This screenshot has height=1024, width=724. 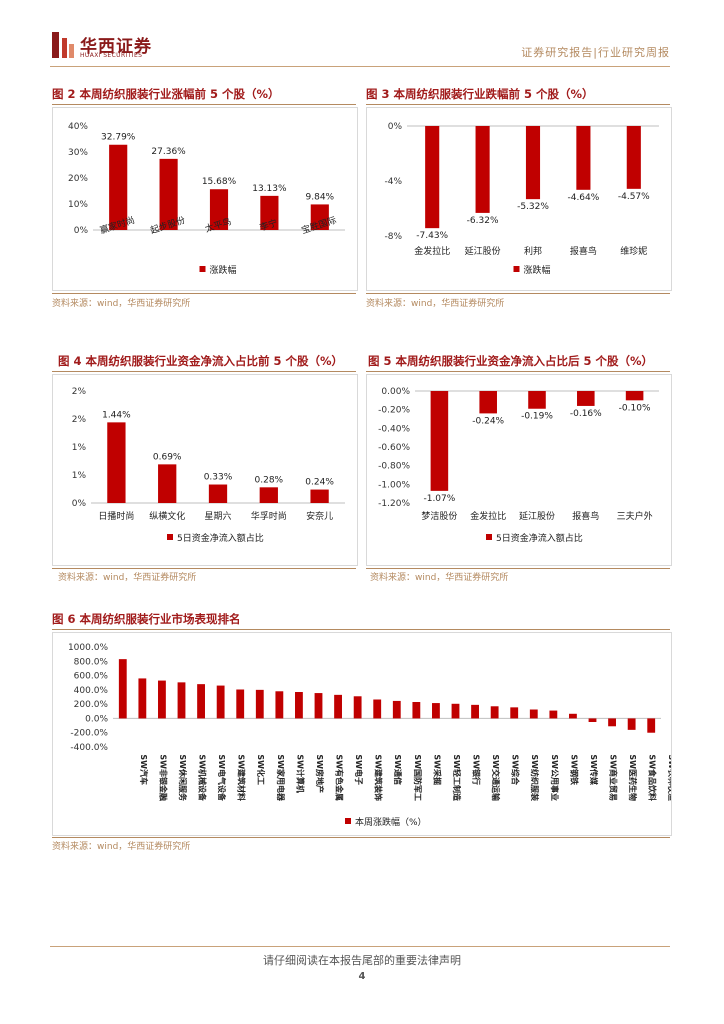 I want to click on data-label: 0.69%, so click(x=167, y=457).